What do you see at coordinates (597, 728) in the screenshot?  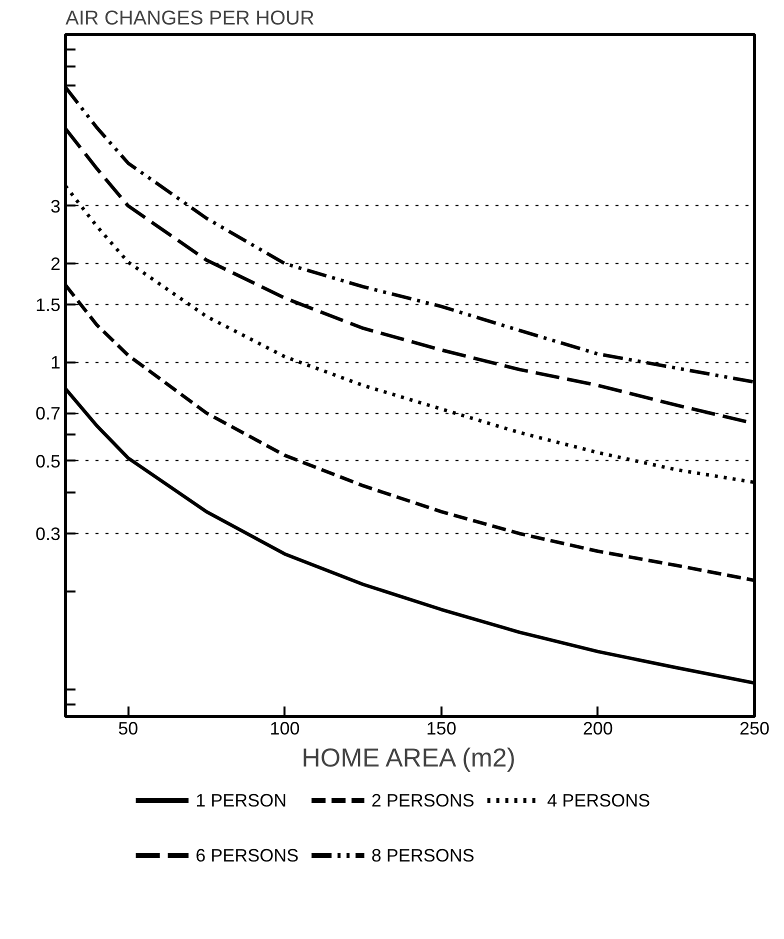 I see `x-tick-label: 200` at bounding box center [597, 728].